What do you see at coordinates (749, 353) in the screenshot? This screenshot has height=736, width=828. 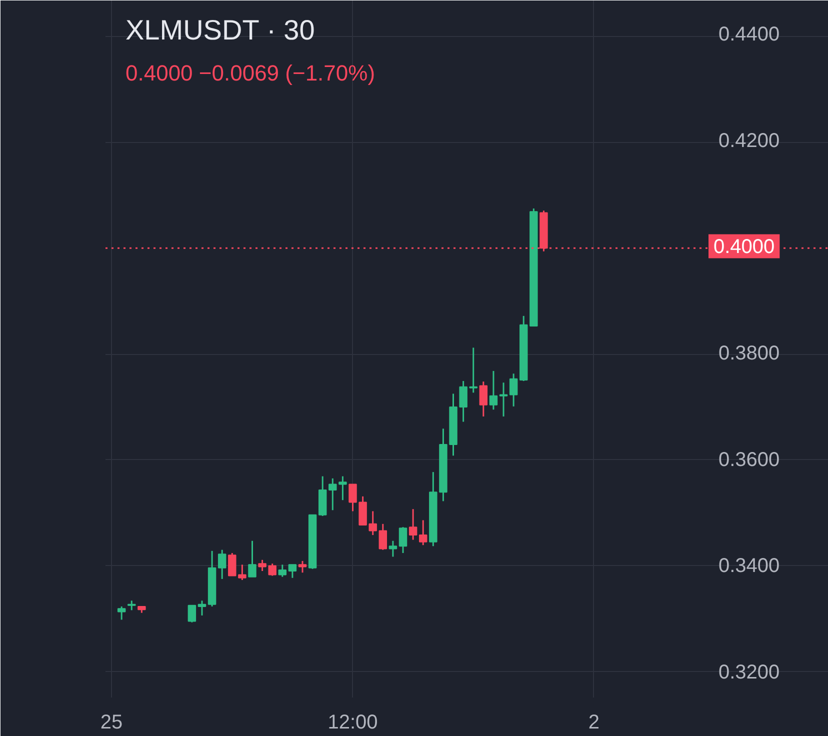 I see `y-tick-label: 0.3800` at bounding box center [749, 353].